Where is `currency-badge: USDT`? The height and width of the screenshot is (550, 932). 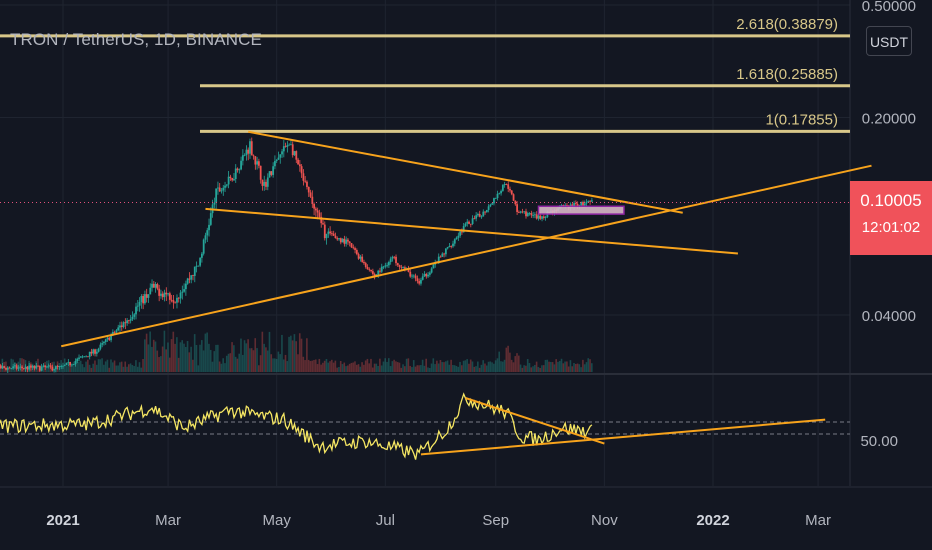
currency-badge: USDT is located at coordinates (889, 41).